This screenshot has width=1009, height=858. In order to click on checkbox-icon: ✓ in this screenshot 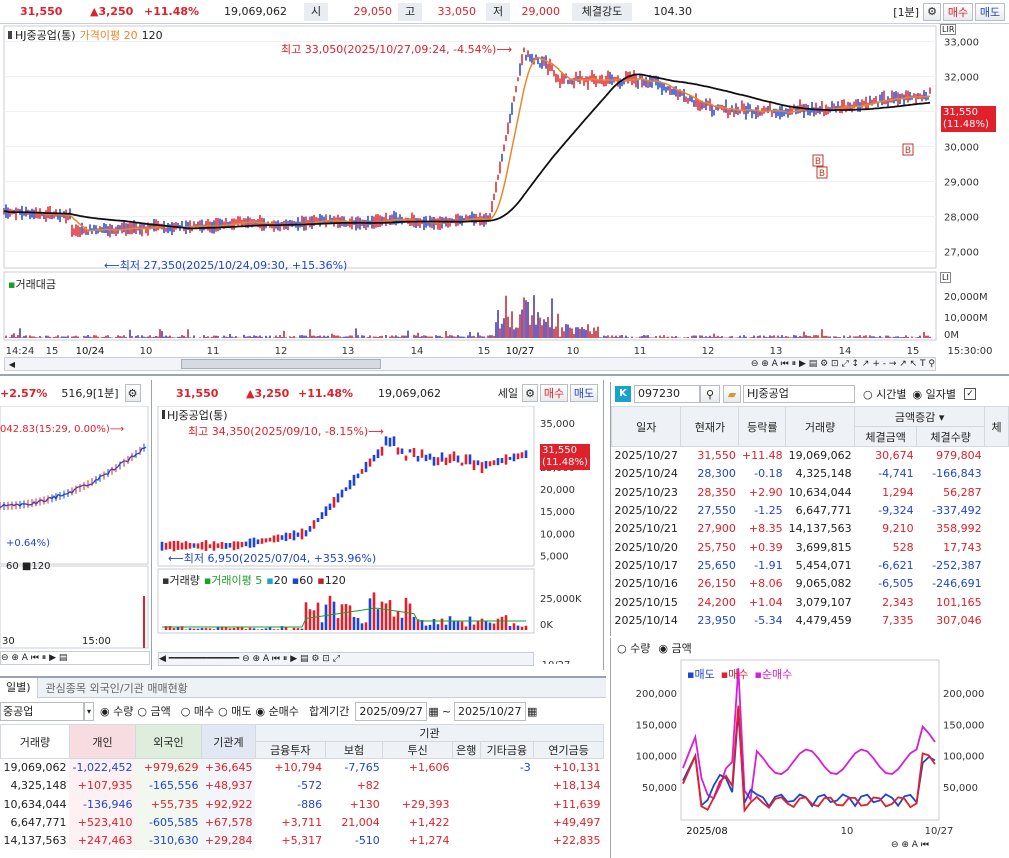, I will do `click(969, 394)`.